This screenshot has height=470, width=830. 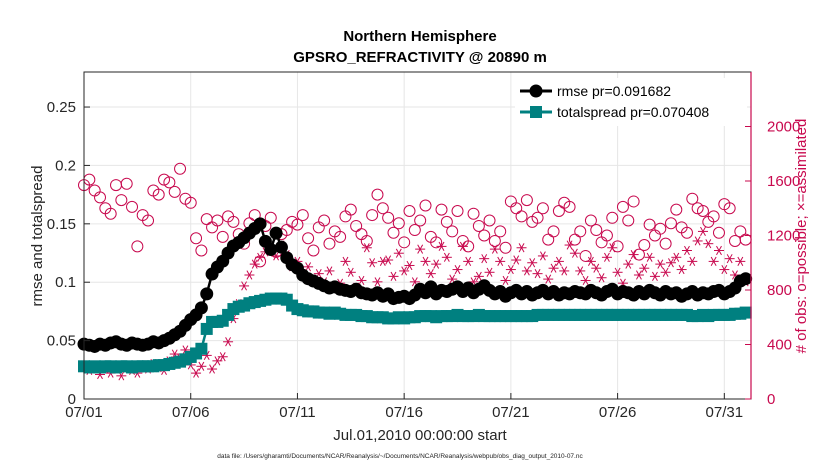 What do you see at coordinates (536, 91) in the screenshot?
I see `legend-rmse-marker` at bounding box center [536, 91].